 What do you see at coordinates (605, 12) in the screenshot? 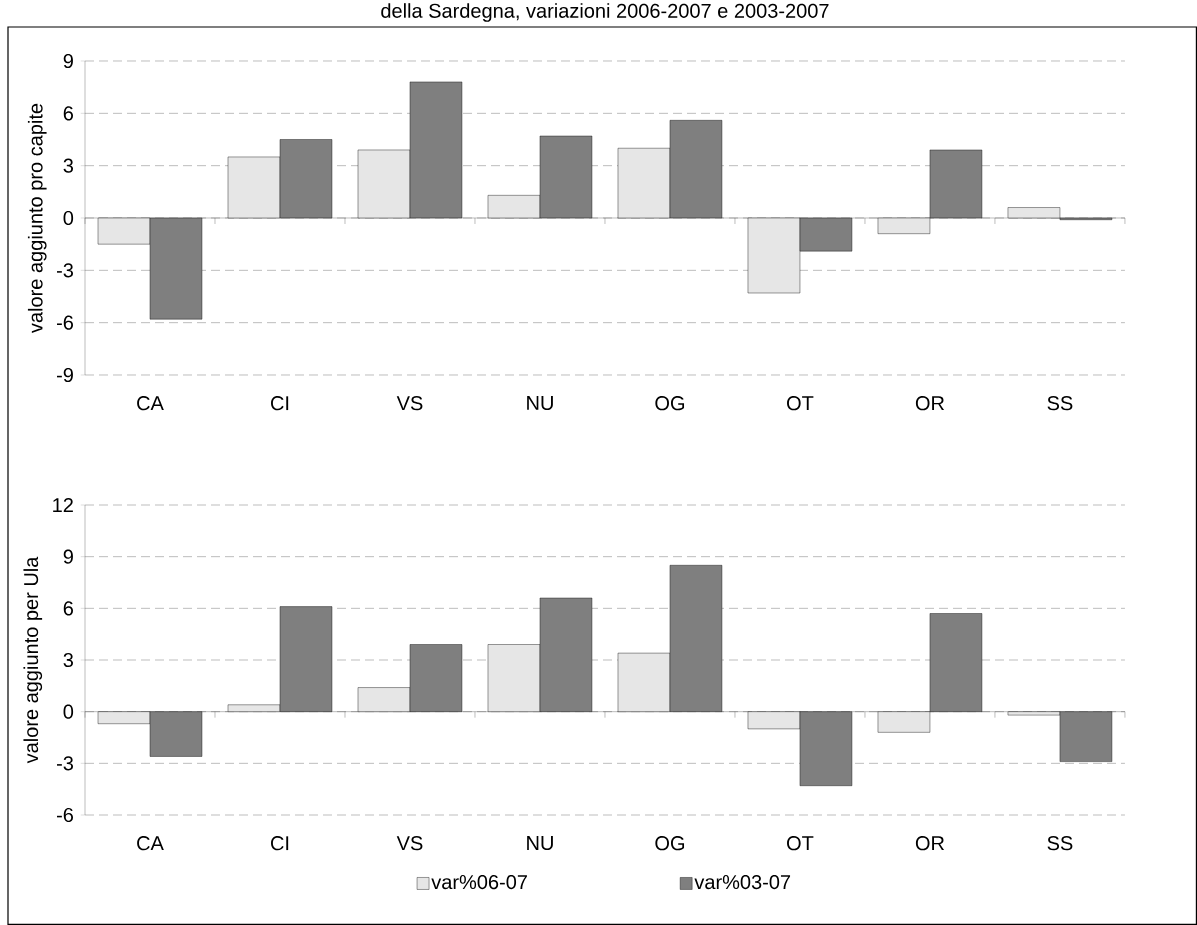
I see `chart-title: della Sardegna, variazioni 2006-2007 e 2003-2007` at bounding box center [605, 12].